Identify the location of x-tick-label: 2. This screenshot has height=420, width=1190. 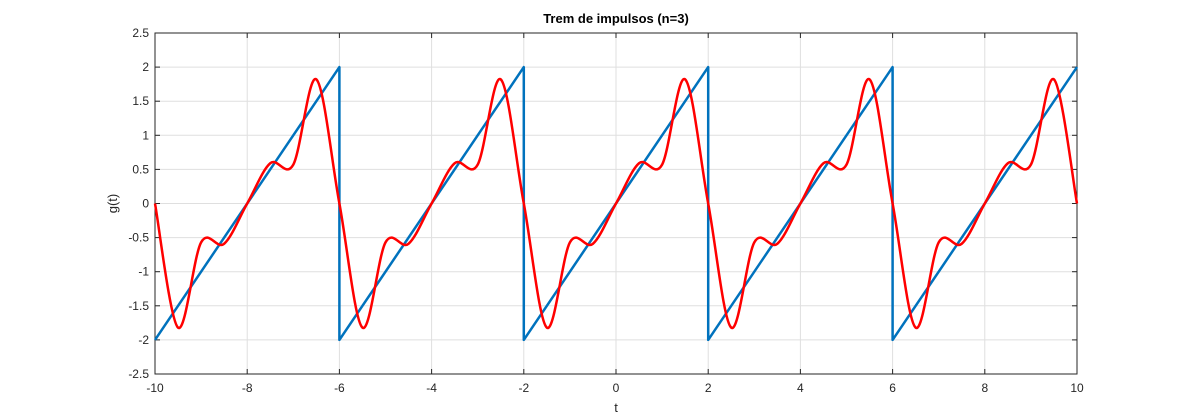
(708, 388).